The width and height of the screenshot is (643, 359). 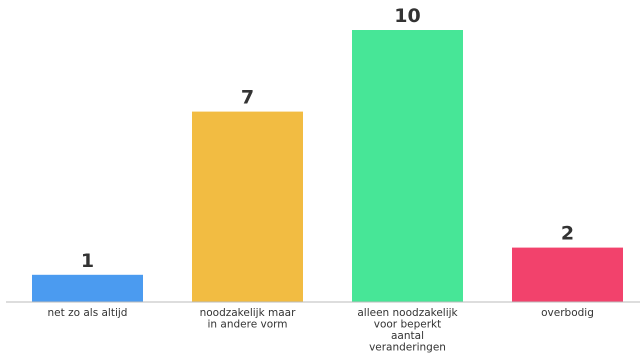 I want to click on value-label-2: 10, so click(x=407, y=16).